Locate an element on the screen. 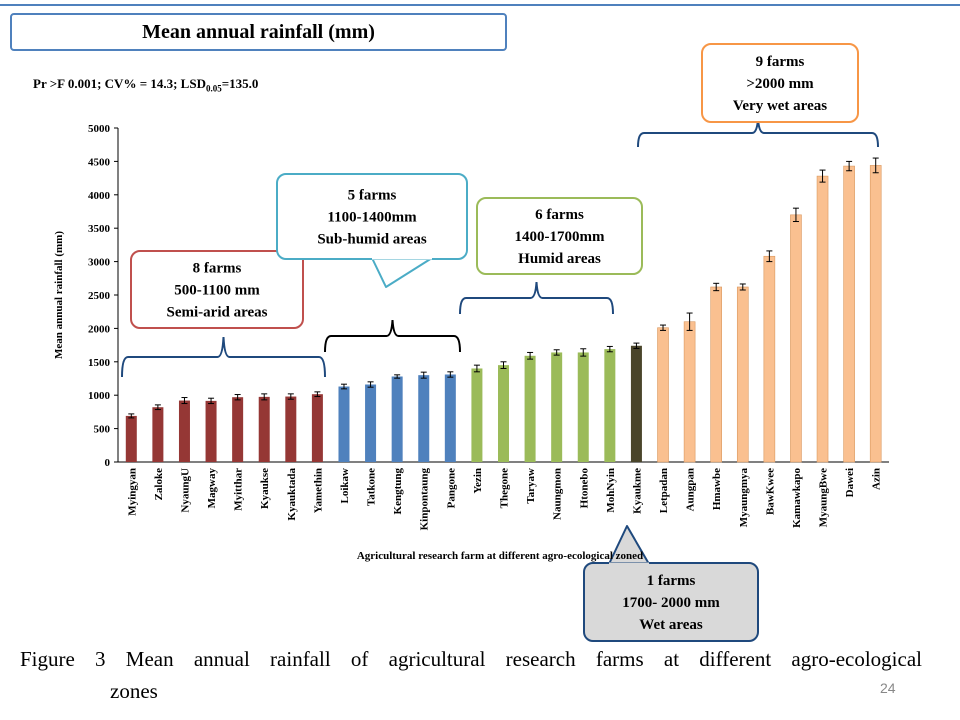 The image size is (960, 720). bar-kamawkapo is located at coordinates (796, 338).